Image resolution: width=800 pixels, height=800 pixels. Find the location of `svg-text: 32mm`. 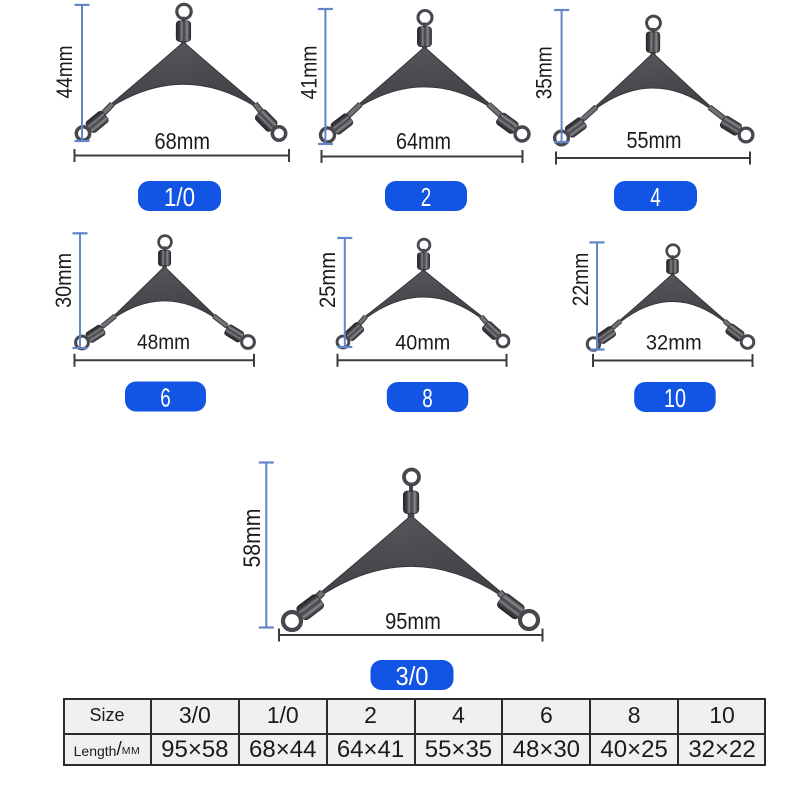

svg-text: 32mm is located at coordinates (674, 343).